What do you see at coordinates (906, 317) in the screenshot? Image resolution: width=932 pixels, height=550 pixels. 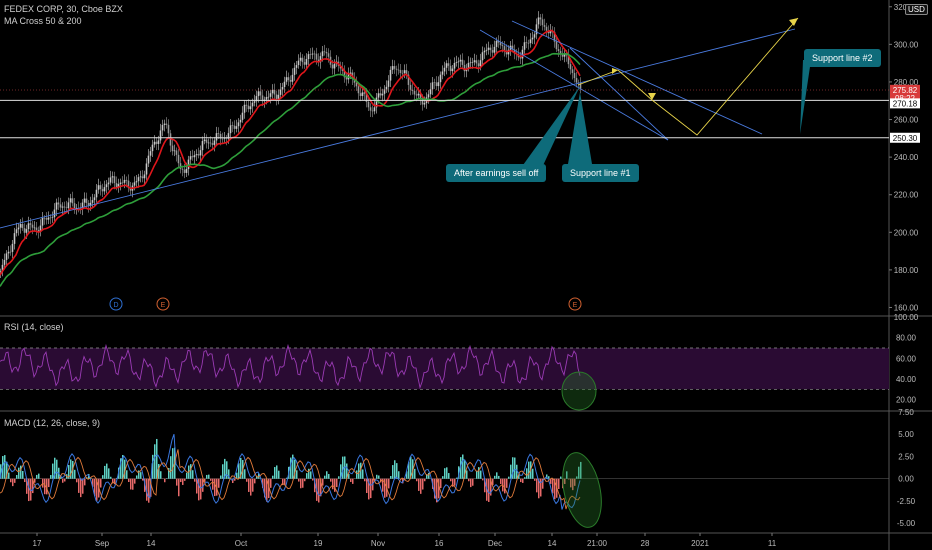 I see `rsi-tick-label: 100.00` at bounding box center [906, 317].